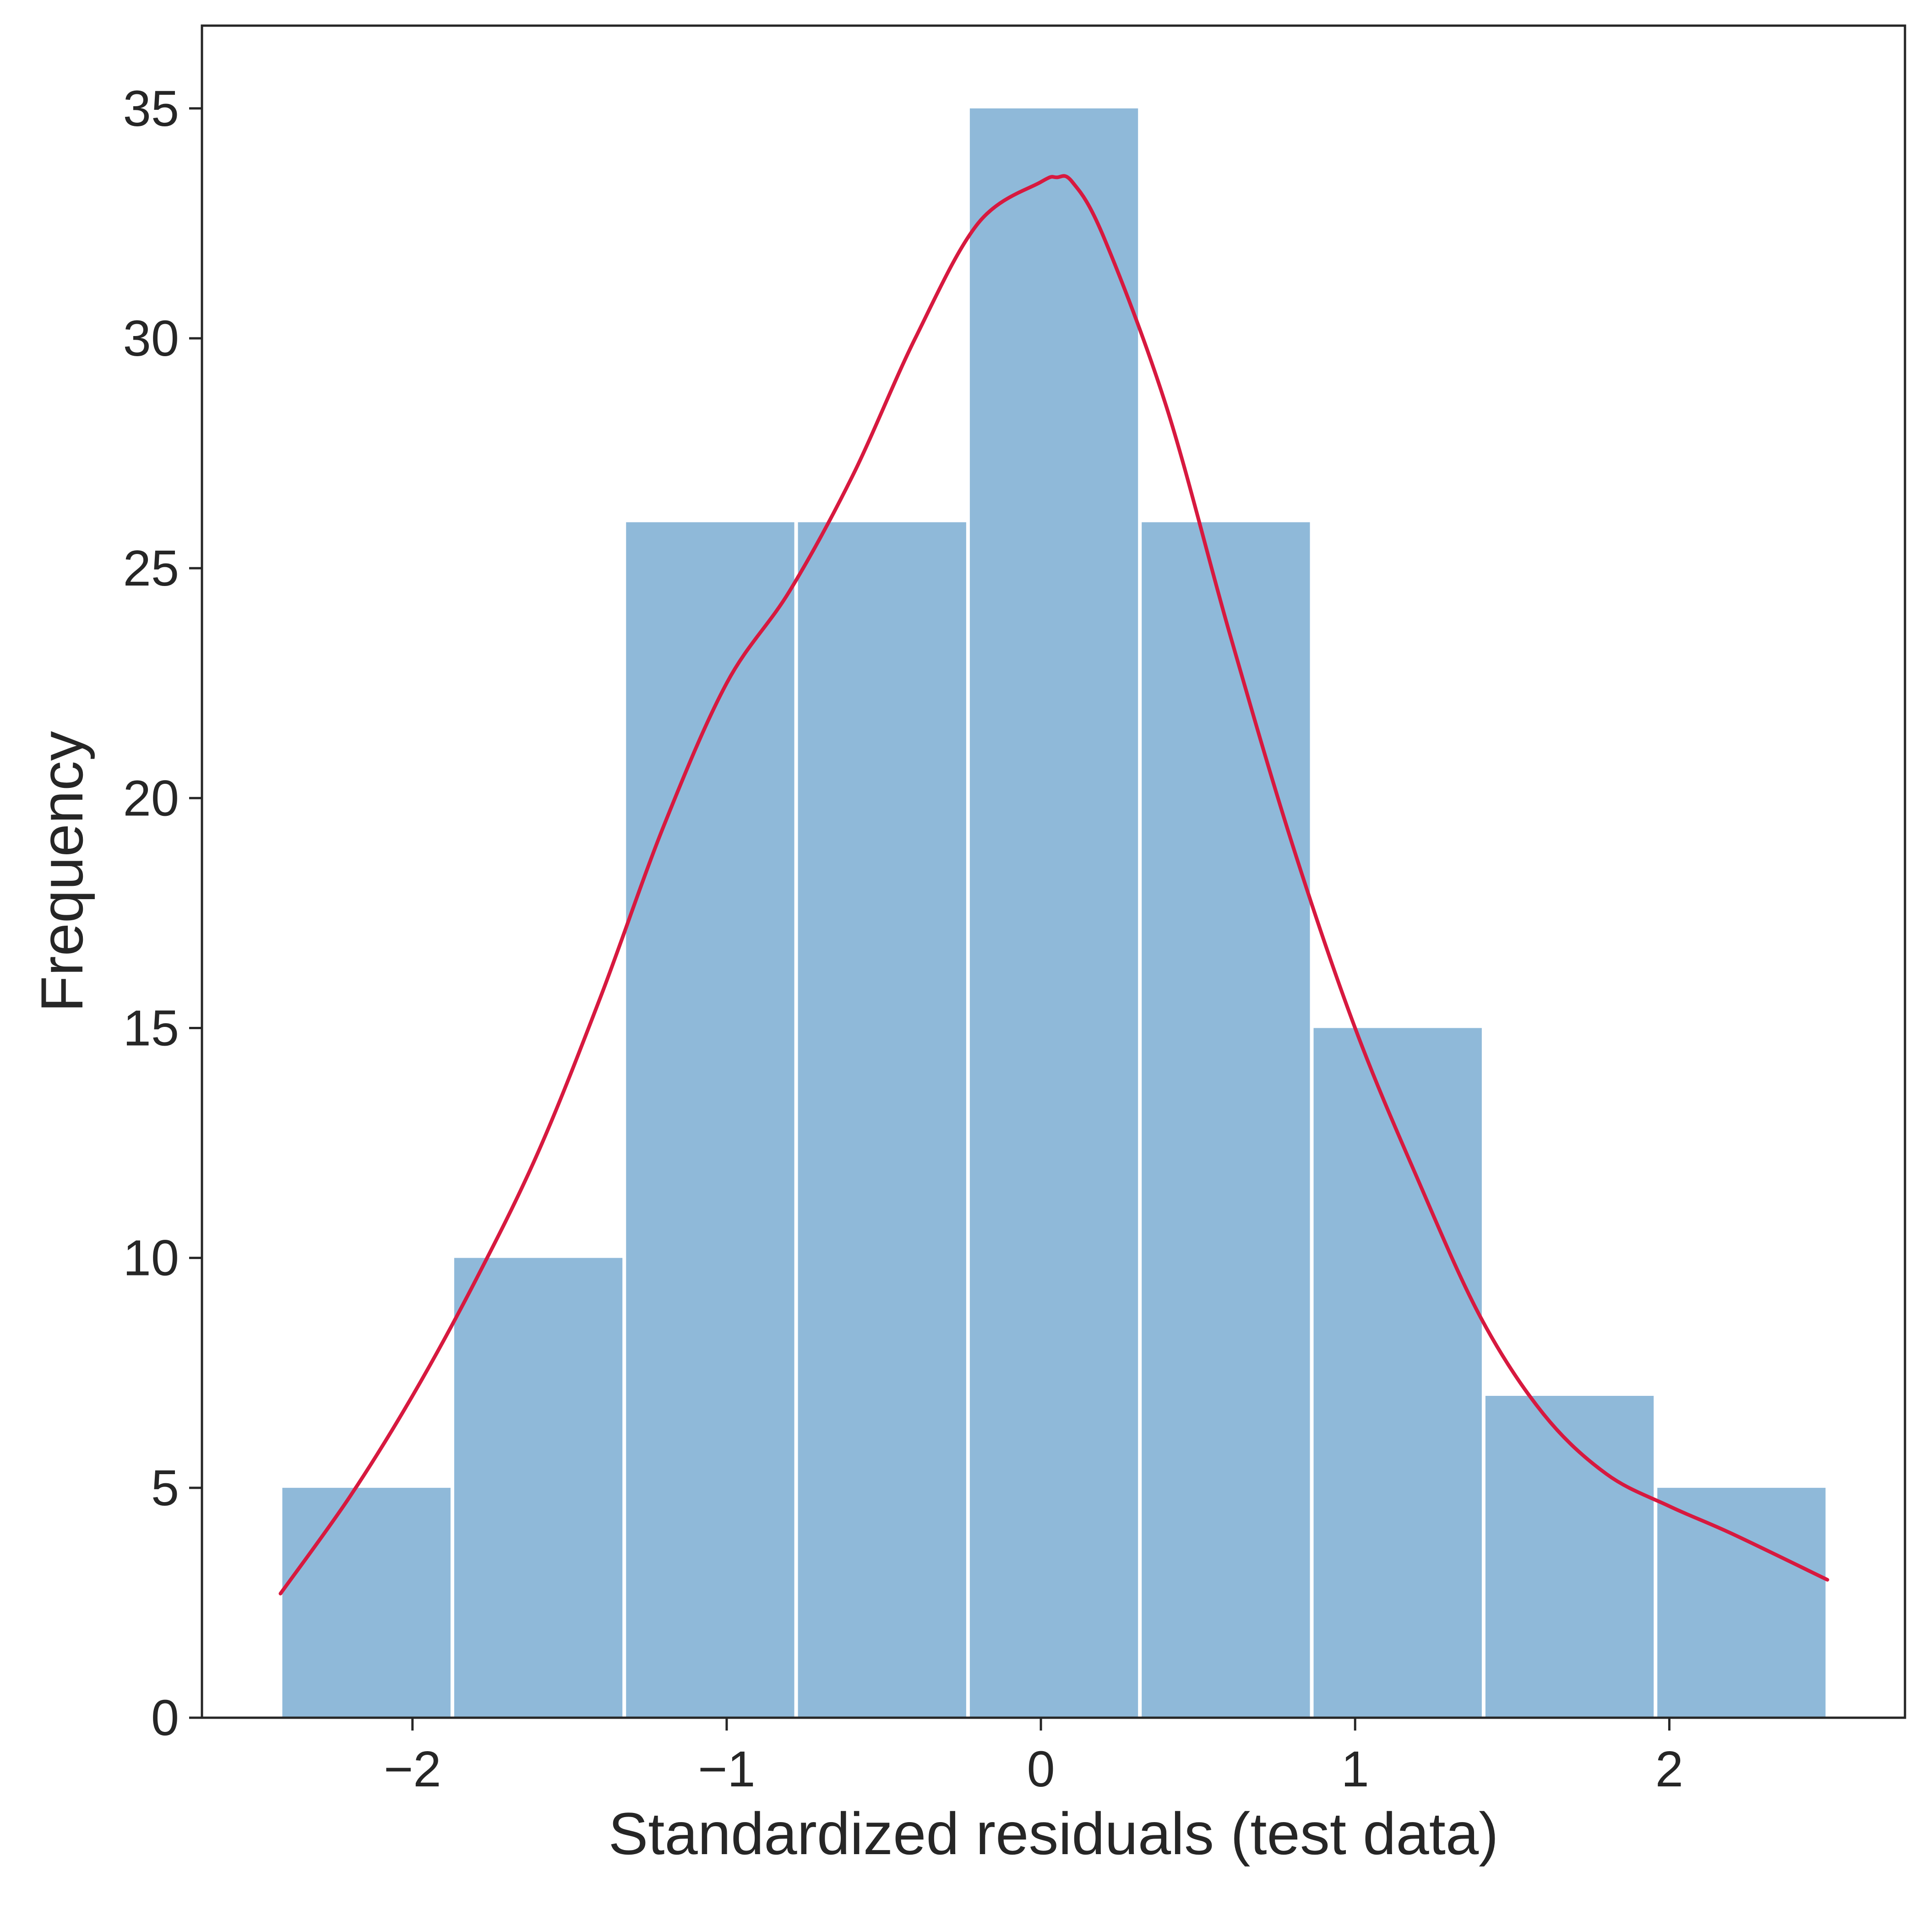 The height and width of the screenshot is (1910, 1932). What do you see at coordinates (1041, 1769) in the screenshot?
I see `x-tick-label: 0` at bounding box center [1041, 1769].